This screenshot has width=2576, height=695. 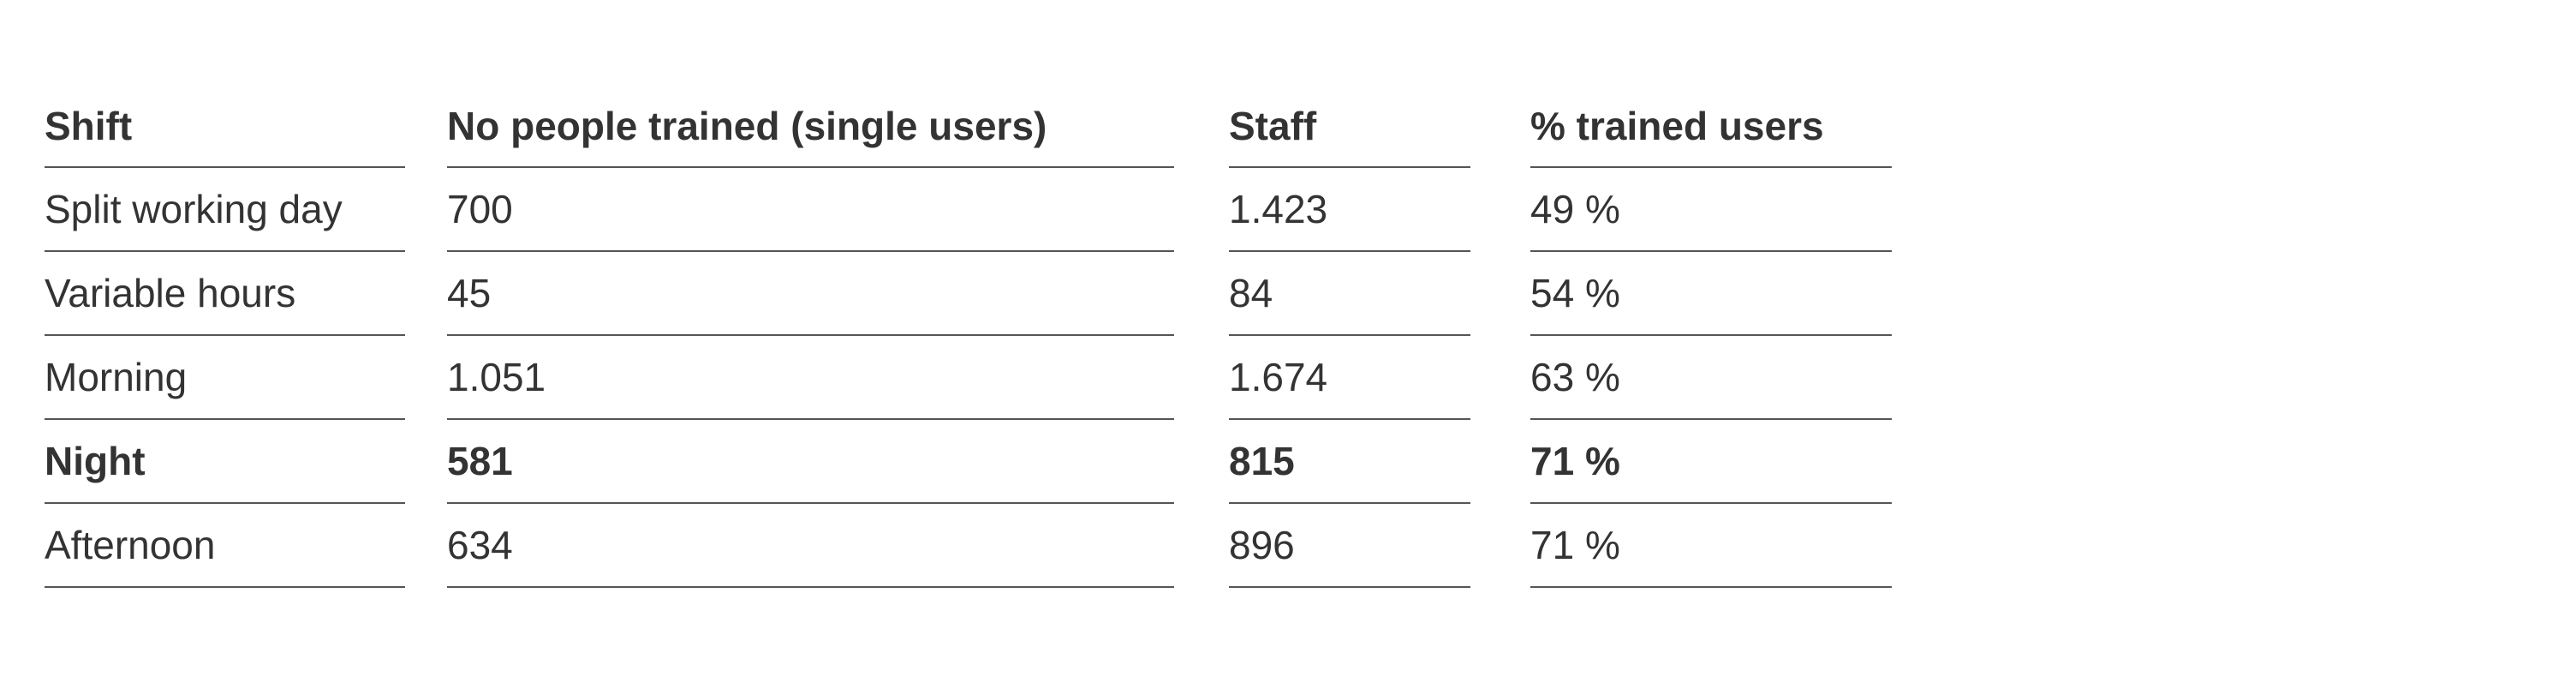 I want to click on table-cell-staff: 1.423, so click(x=1349, y=210).